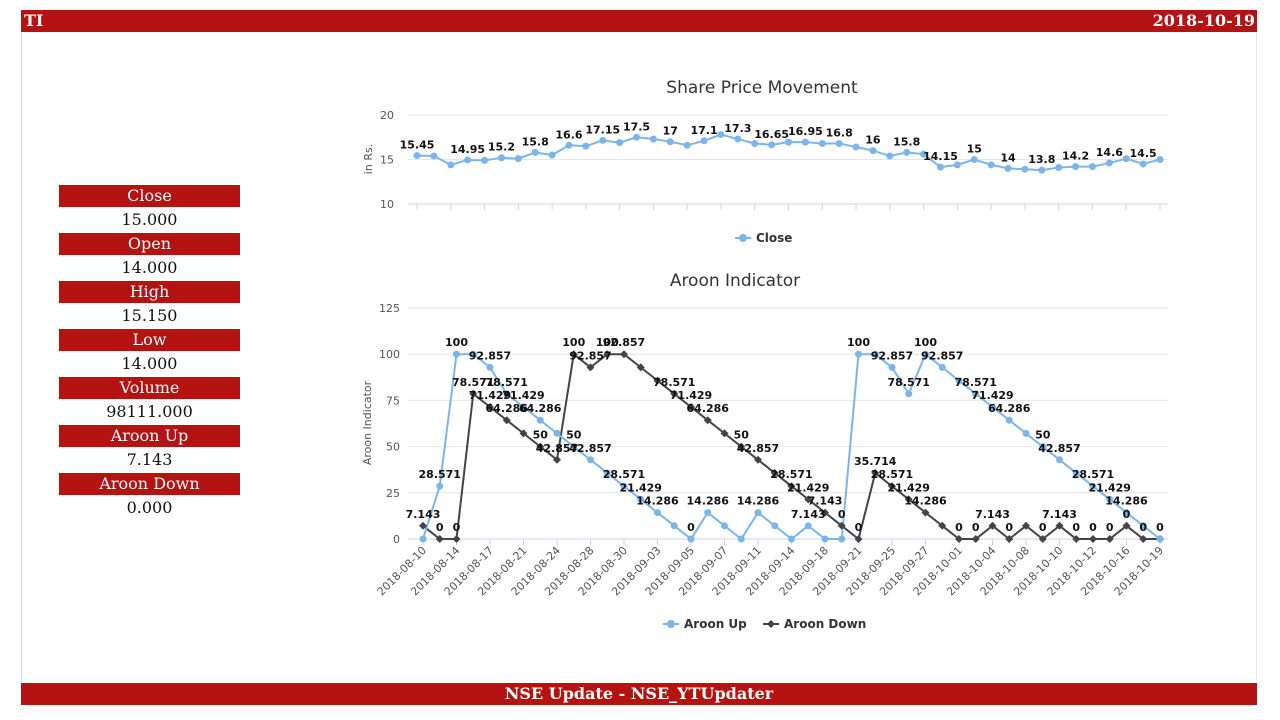 The image size is (1280, 720). Describe the element at coordinates (540, 408) in the screenshot. I see `aroon-up-data-label: 64.286` at that location.